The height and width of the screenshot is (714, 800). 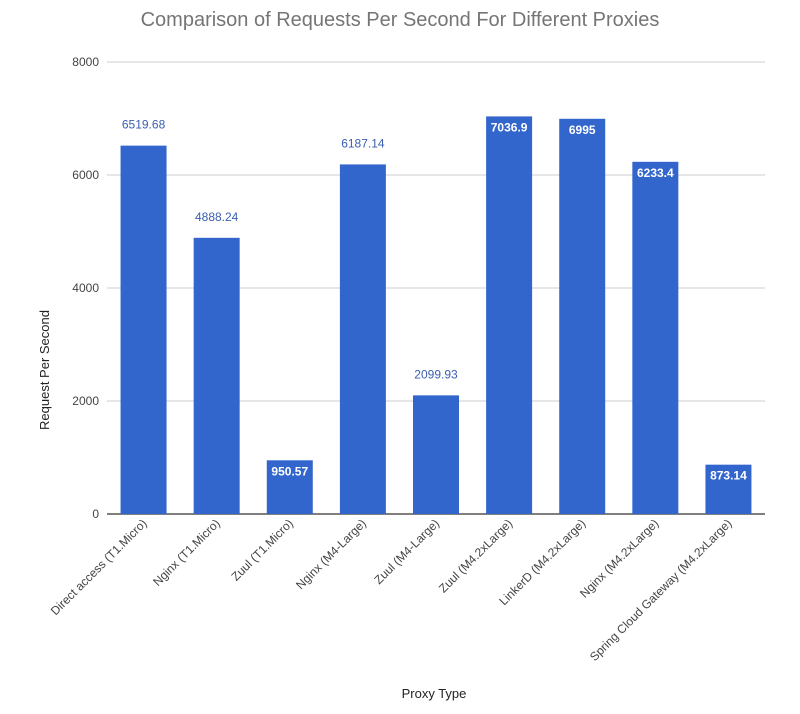 I want to click on y-tick-labels: 0 2000 4000 6000 8000, so click(x=85, y=288).